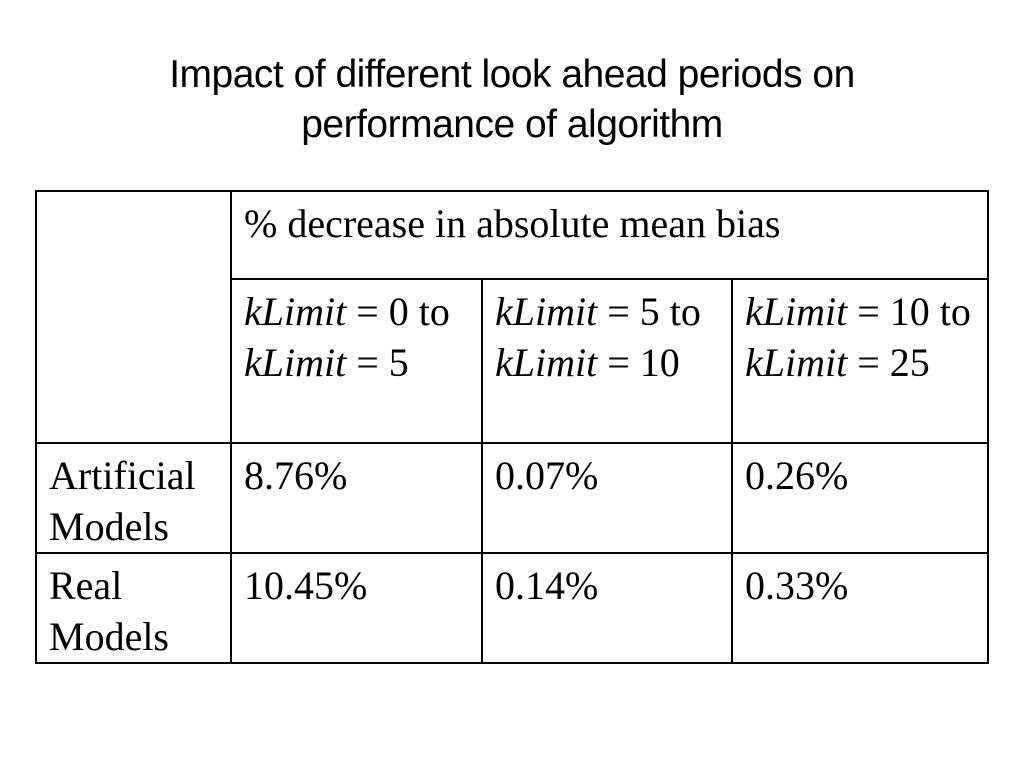 The height and width of the screenshot is (768, 1024). What do you see at coordinates (377, 362) in the screenshot?
I see `klimit-rest: = 5` at bounding box center [377, 362].